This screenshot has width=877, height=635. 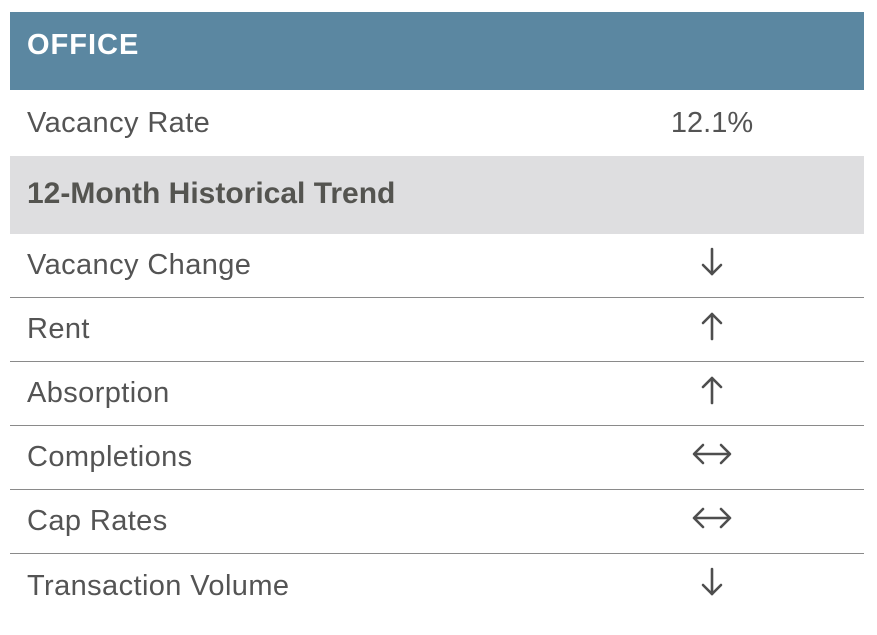 I want to click on trend-label: Rent, so click(x=58, y=329).